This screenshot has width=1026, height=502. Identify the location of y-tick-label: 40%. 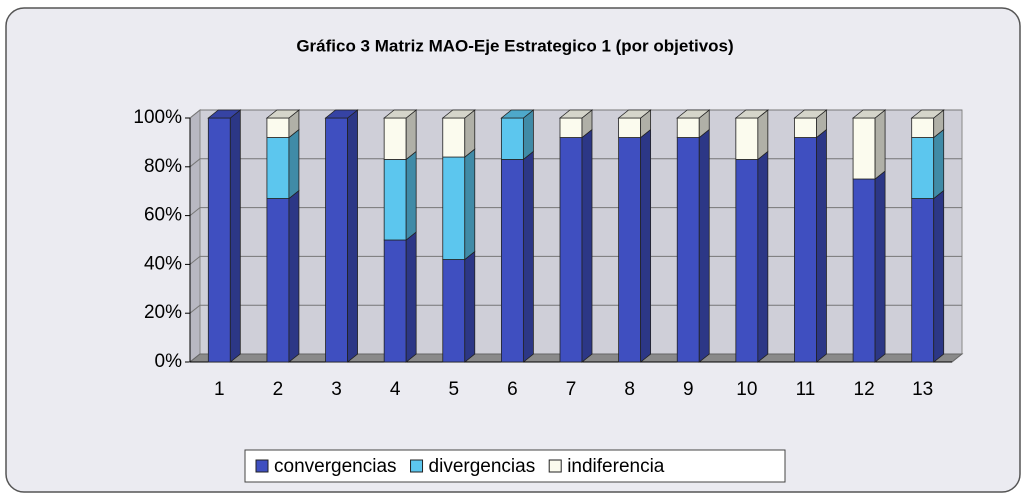
(163, 263).